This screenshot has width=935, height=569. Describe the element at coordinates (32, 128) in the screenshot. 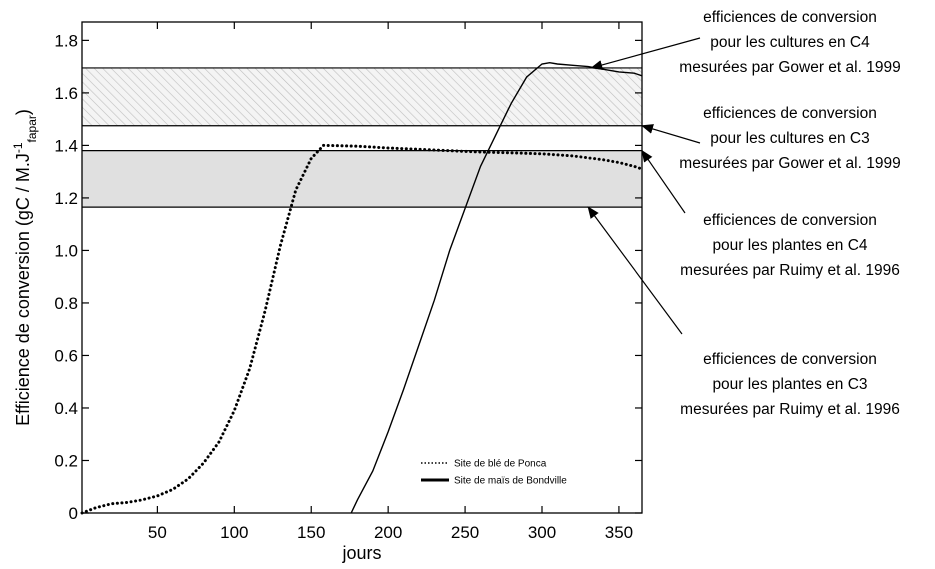

I see `y-axis-label-sub: fapar` at that location.